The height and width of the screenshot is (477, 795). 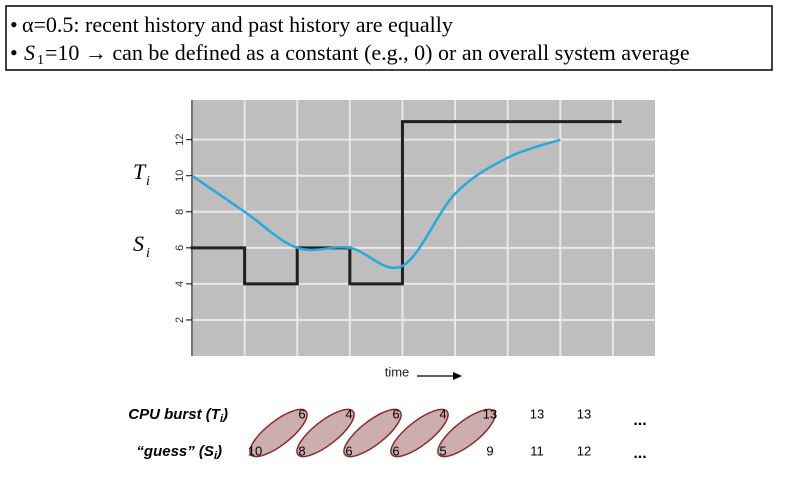 I want to click on row-label: CPU burst (Ti), so click(x=178, y=415).